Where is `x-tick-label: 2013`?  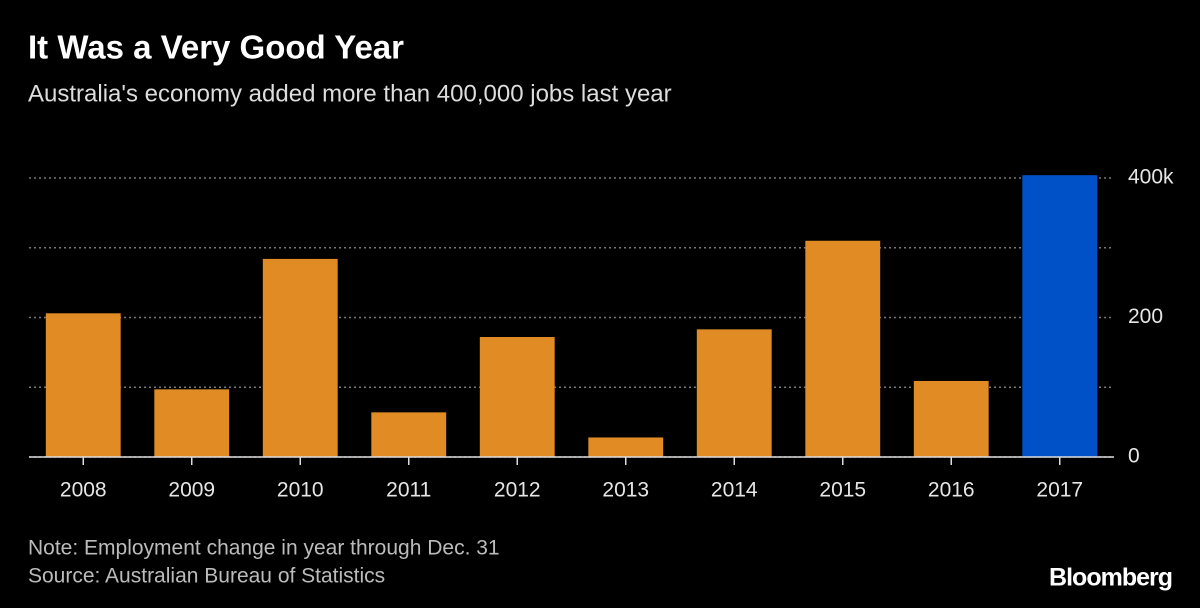 x-tick-label: 2013 is located at coordinates (625, 490).